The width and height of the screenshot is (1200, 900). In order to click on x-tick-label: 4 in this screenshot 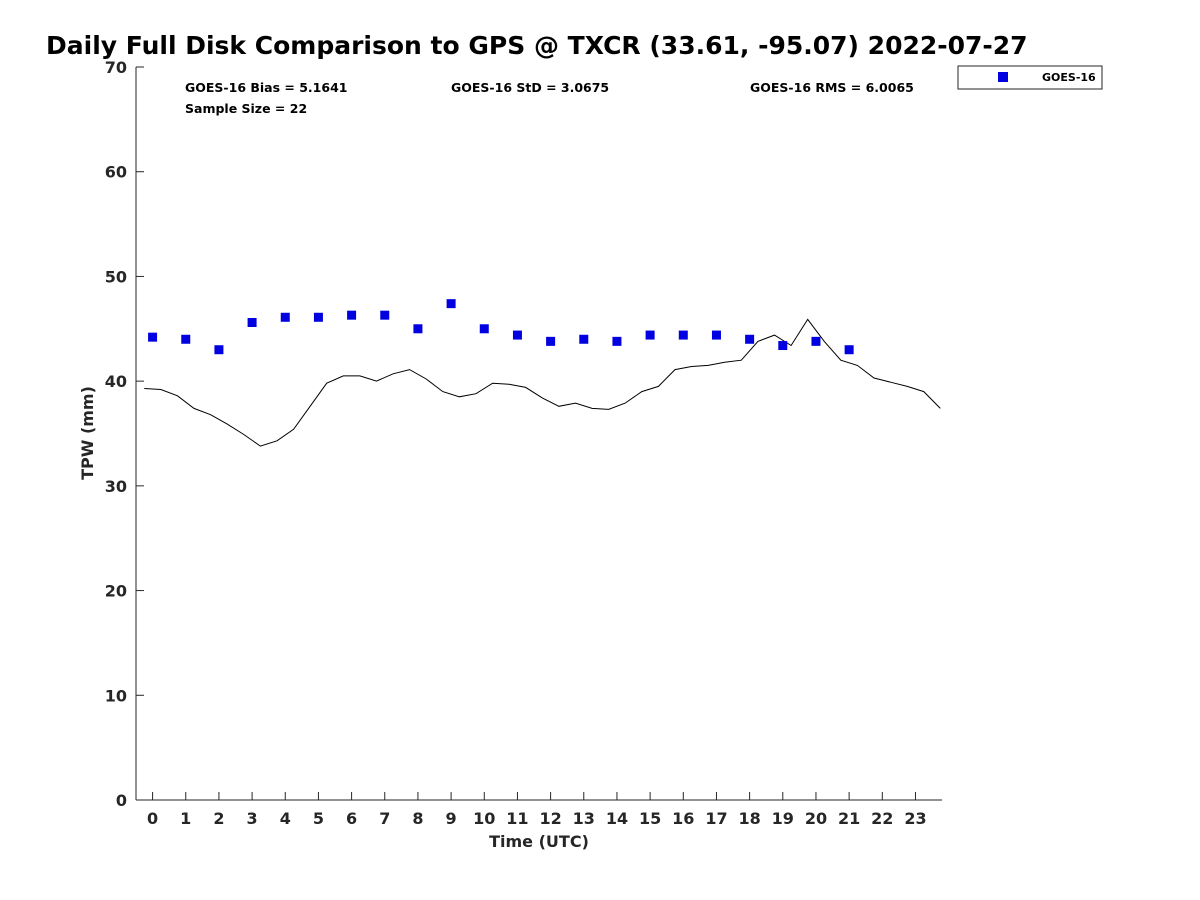, I will do `click(285, 818)`.